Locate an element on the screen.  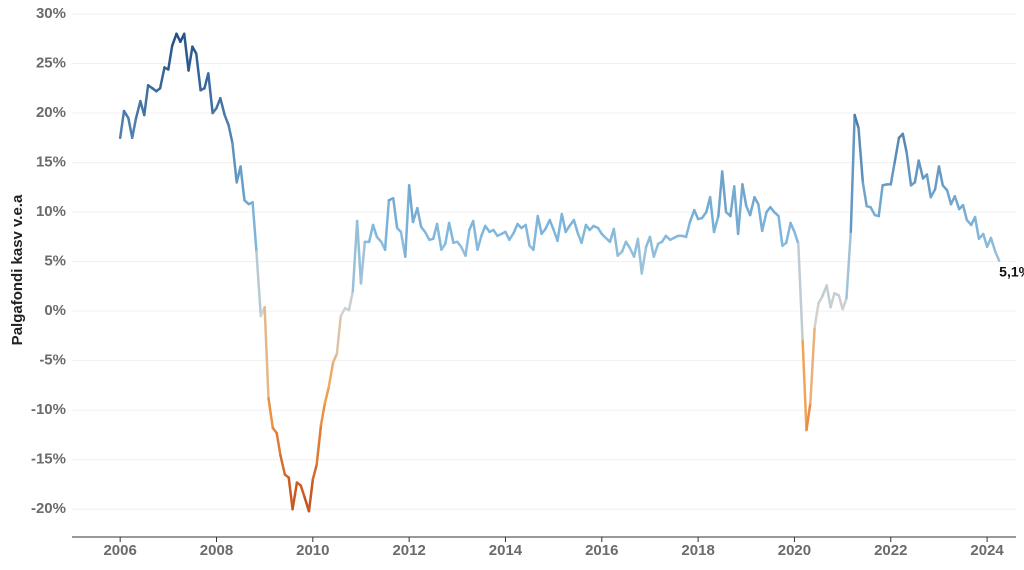
x-tick-label: 2006 is located at coordinates (119, 550).